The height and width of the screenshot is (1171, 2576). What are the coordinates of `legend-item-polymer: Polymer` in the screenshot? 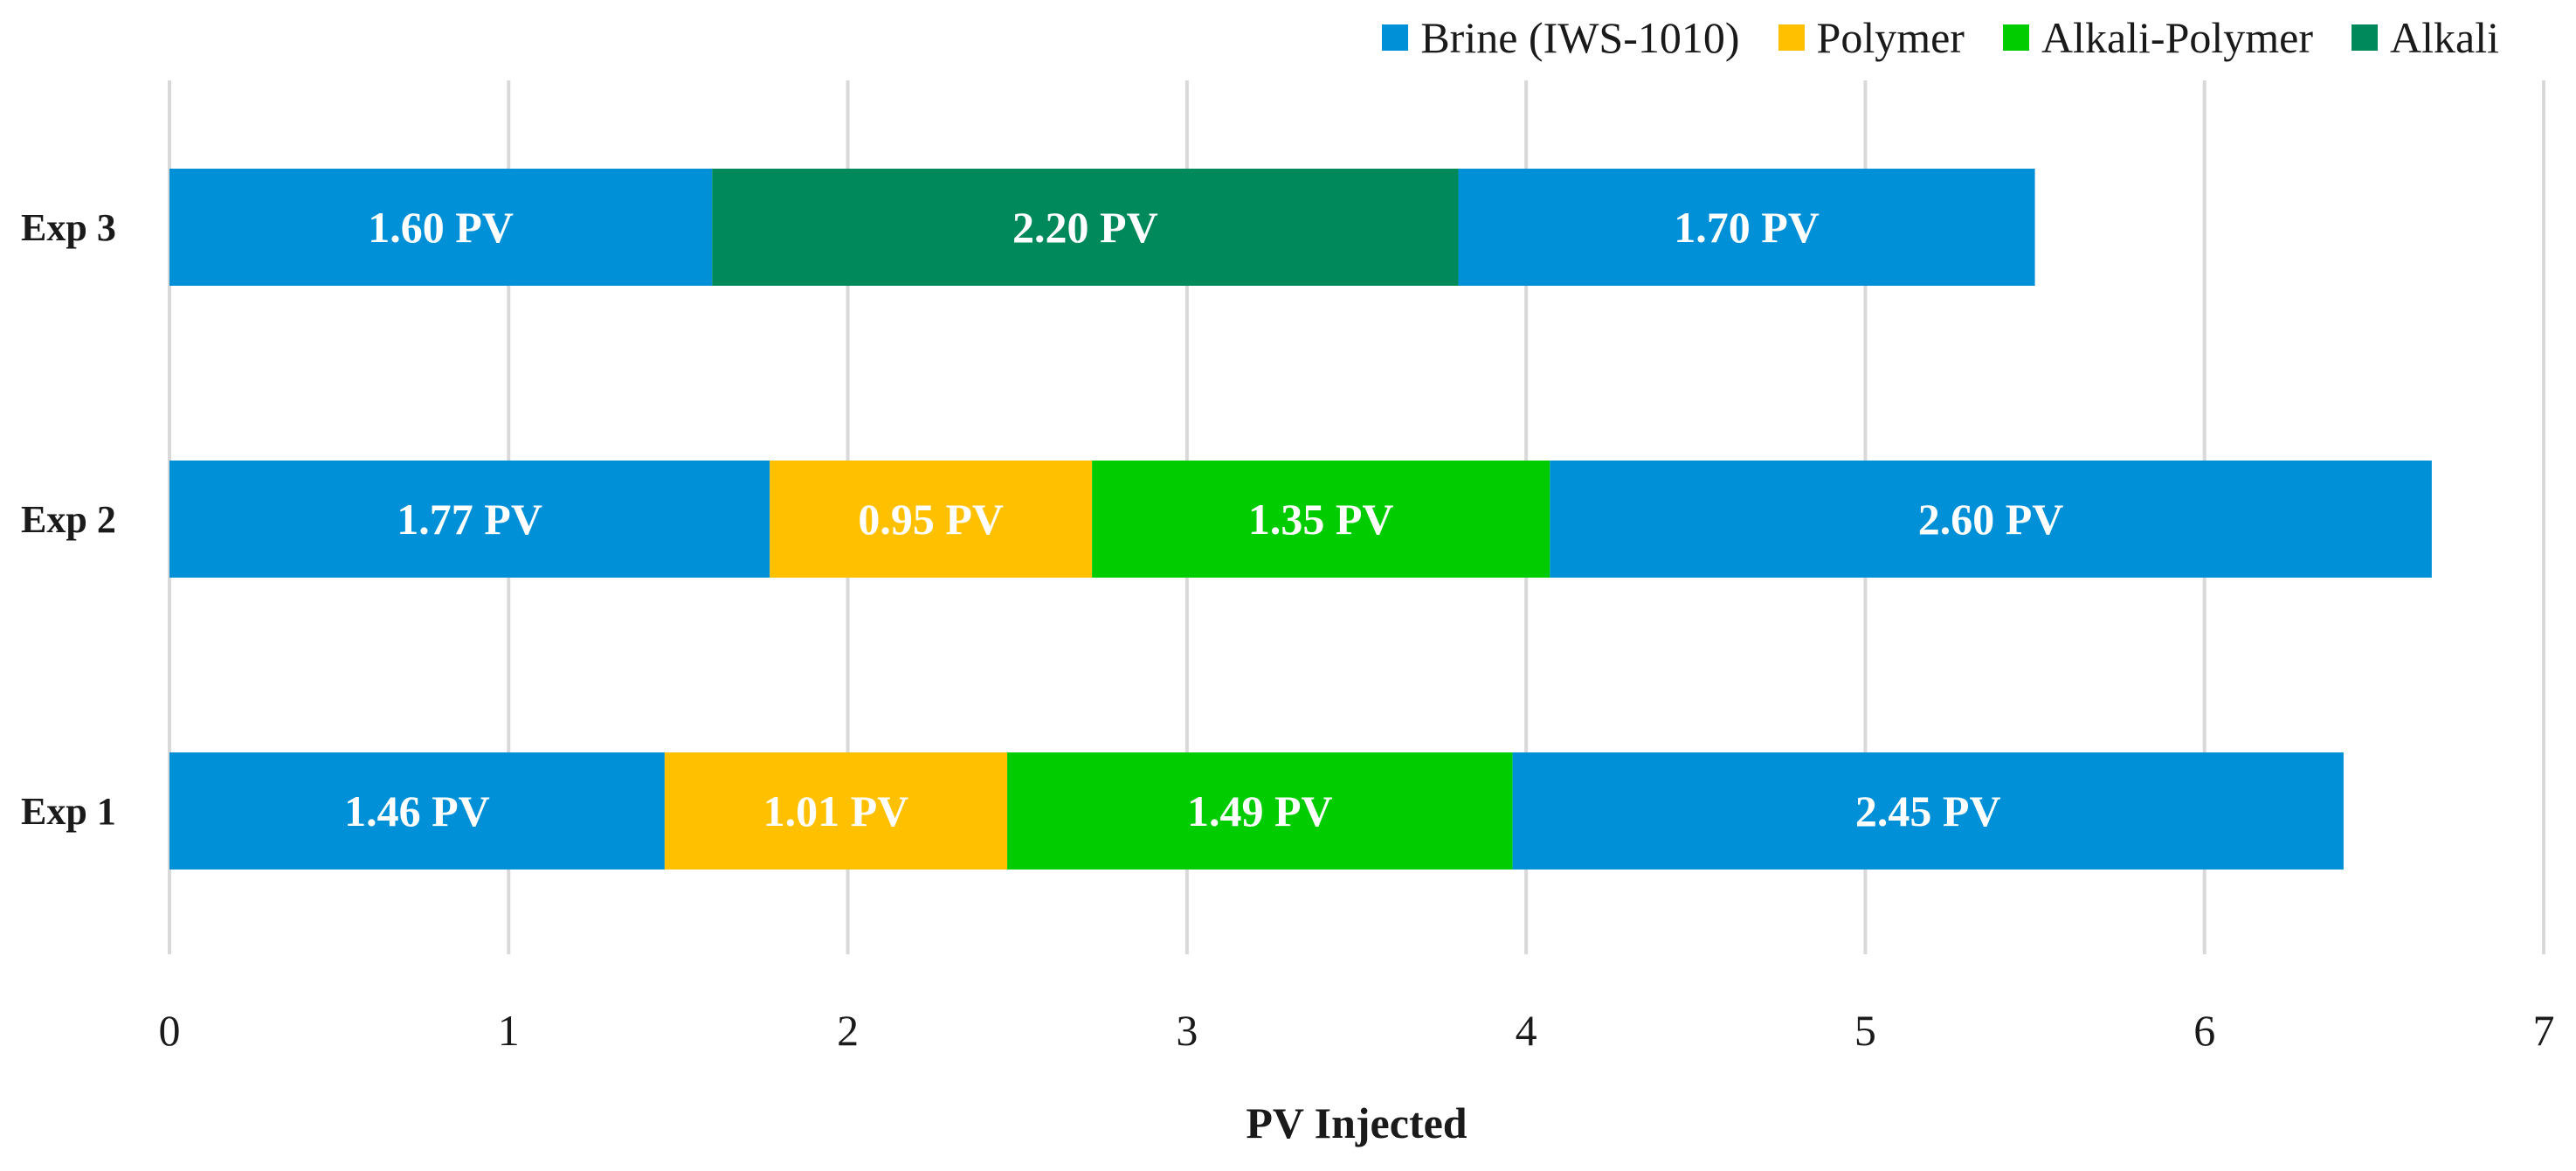 It's located at (1871, 37).